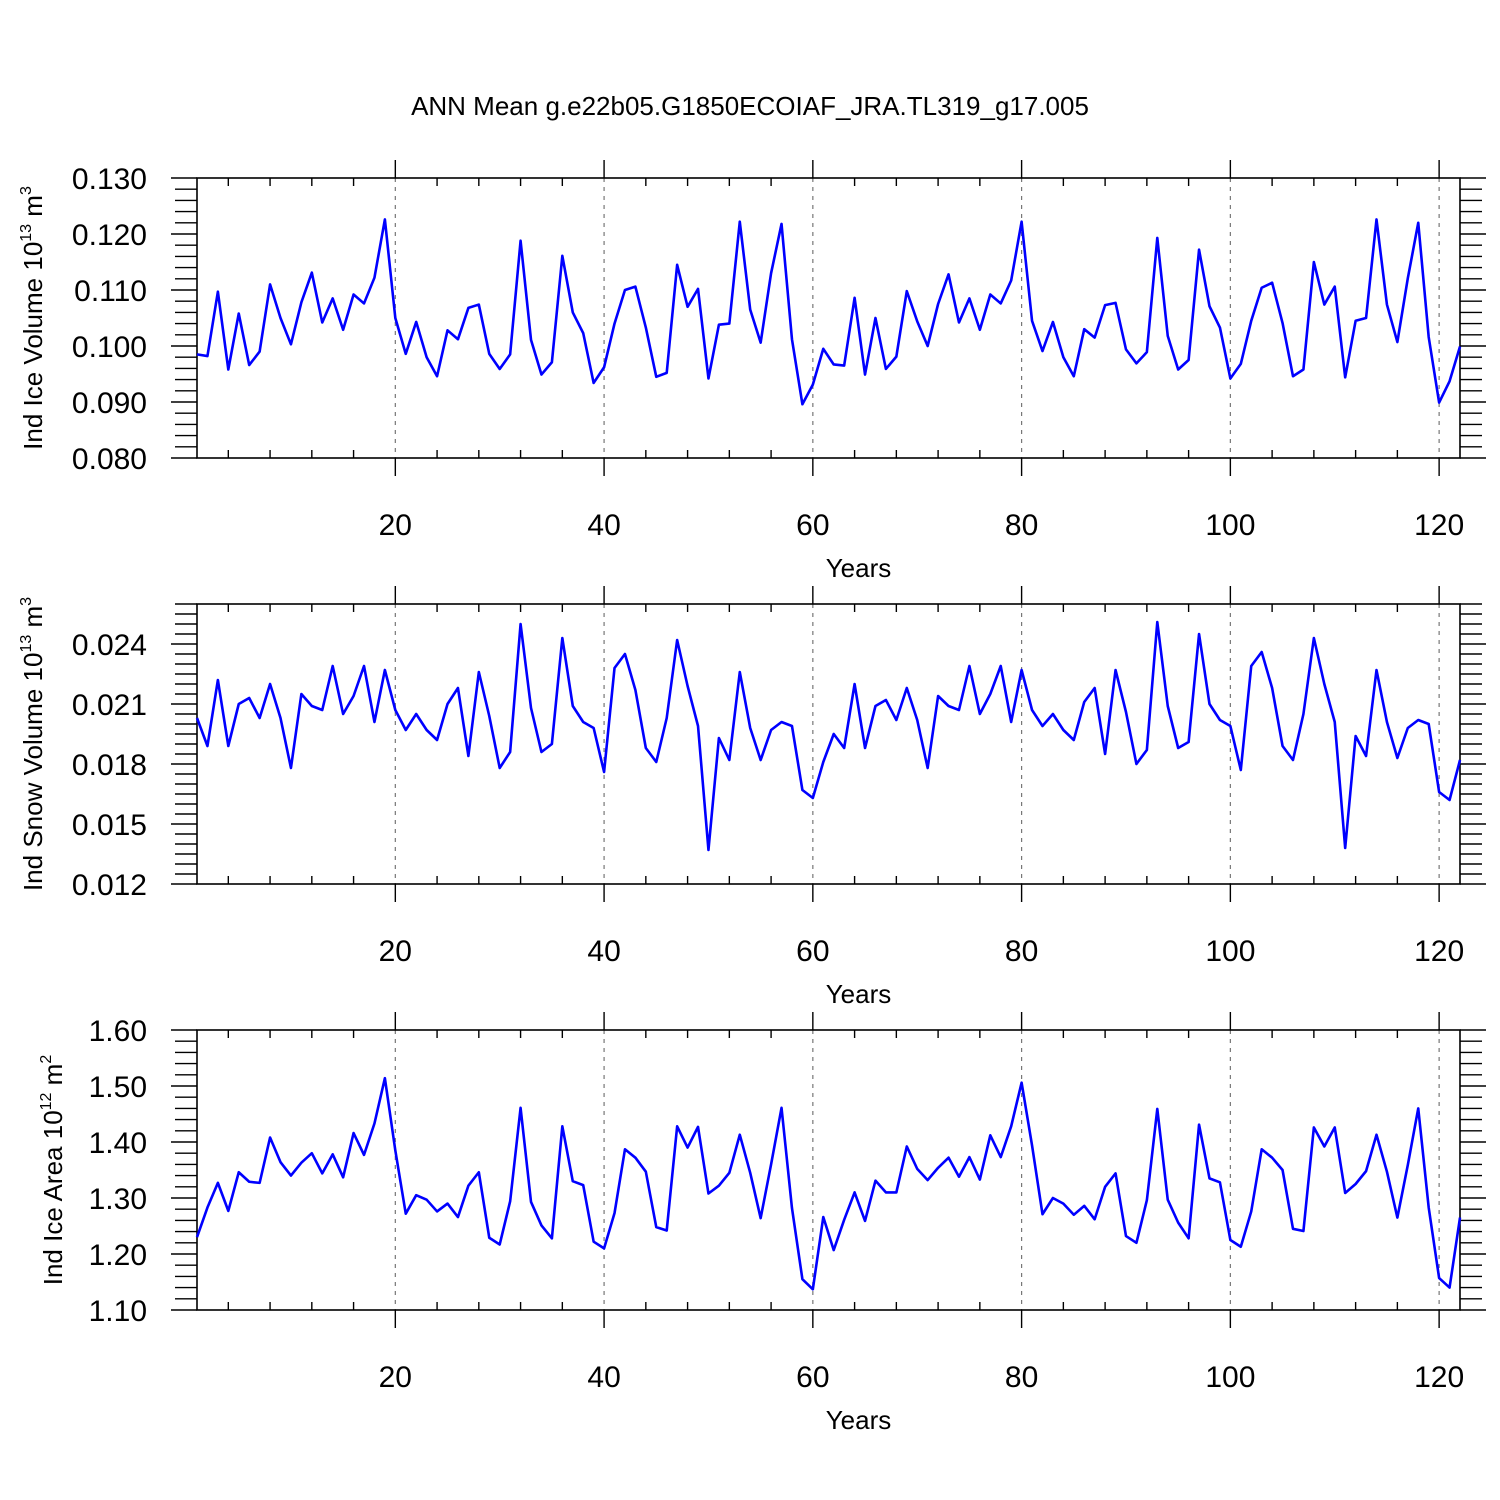  I want to click on y-tick-label: 0.110, so click(110, 291).